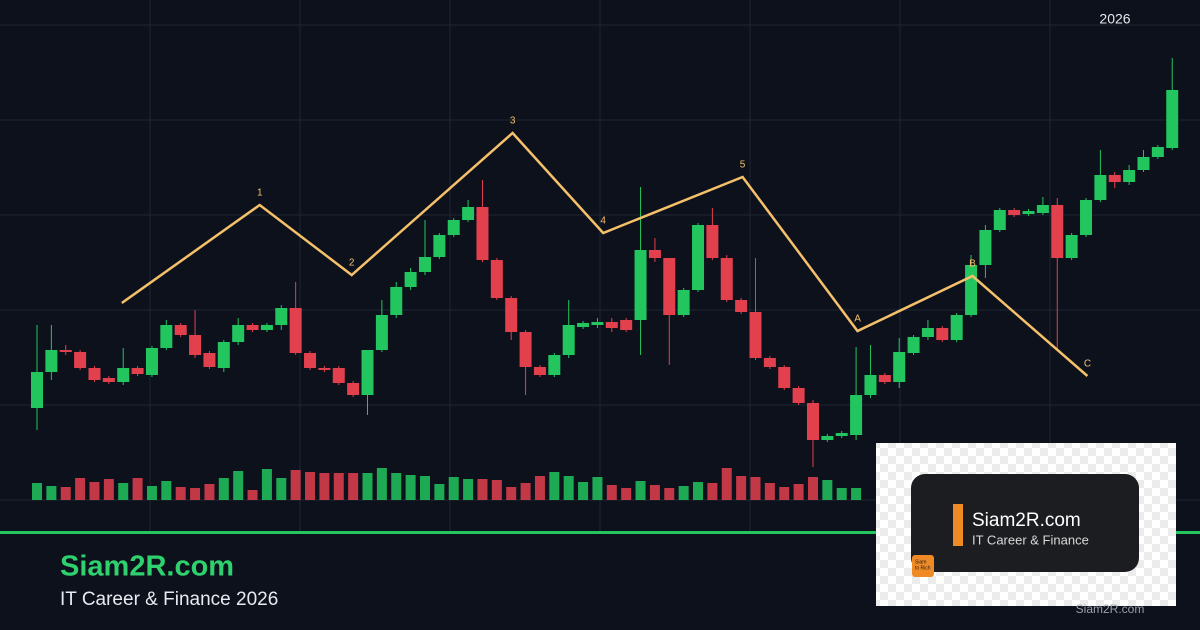 The height and width of the screenshot is (630, 1200). Describe the element at coordinates (857, 319) in the screenshot. I see `wave-label: A` at that location.